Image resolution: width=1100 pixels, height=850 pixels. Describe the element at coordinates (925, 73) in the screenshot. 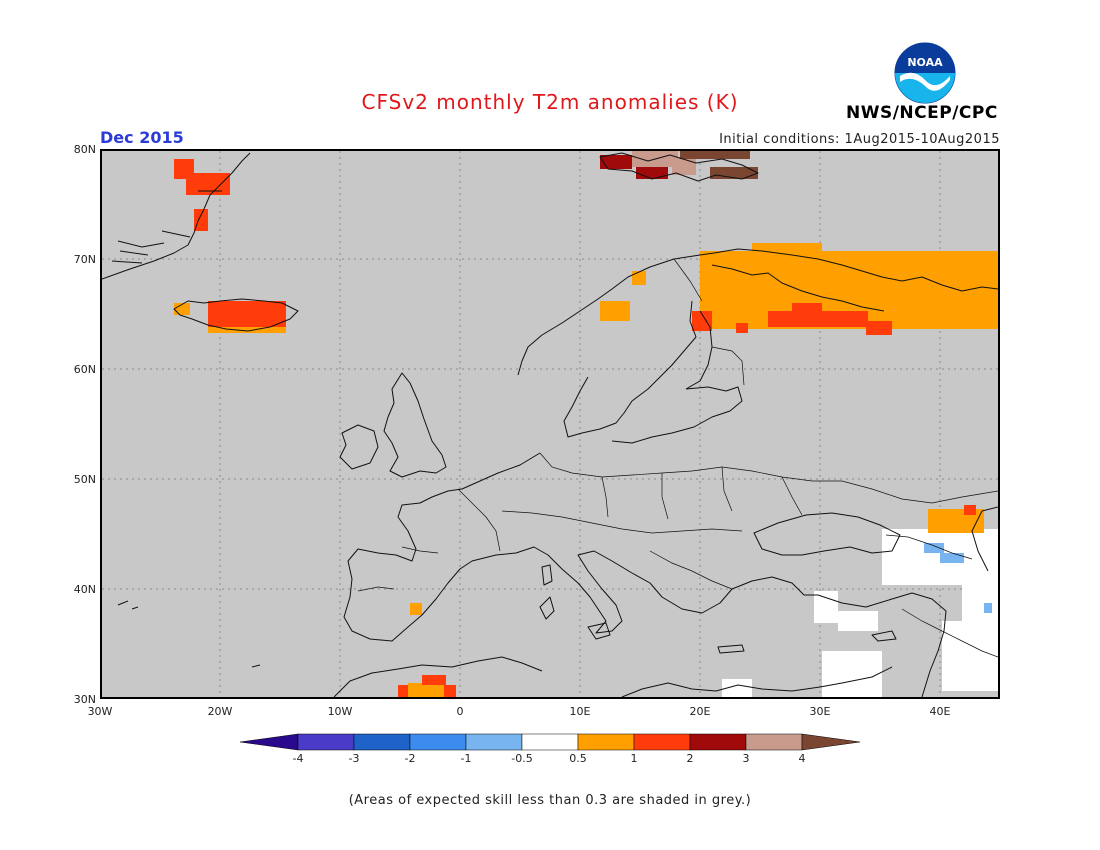

I see `noaa-logo-icon: NOAA` at that location.